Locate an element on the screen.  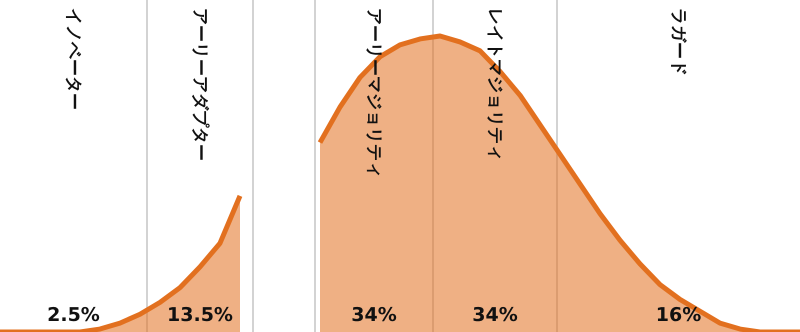
annotation: 2.5% is located at coordinates (73, 315).